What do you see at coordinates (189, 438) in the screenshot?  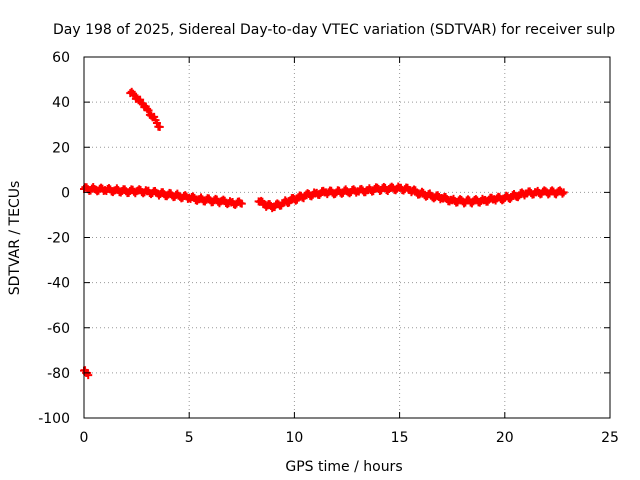 I see `x-tick-label: 5` at bounding box center [189, 438].